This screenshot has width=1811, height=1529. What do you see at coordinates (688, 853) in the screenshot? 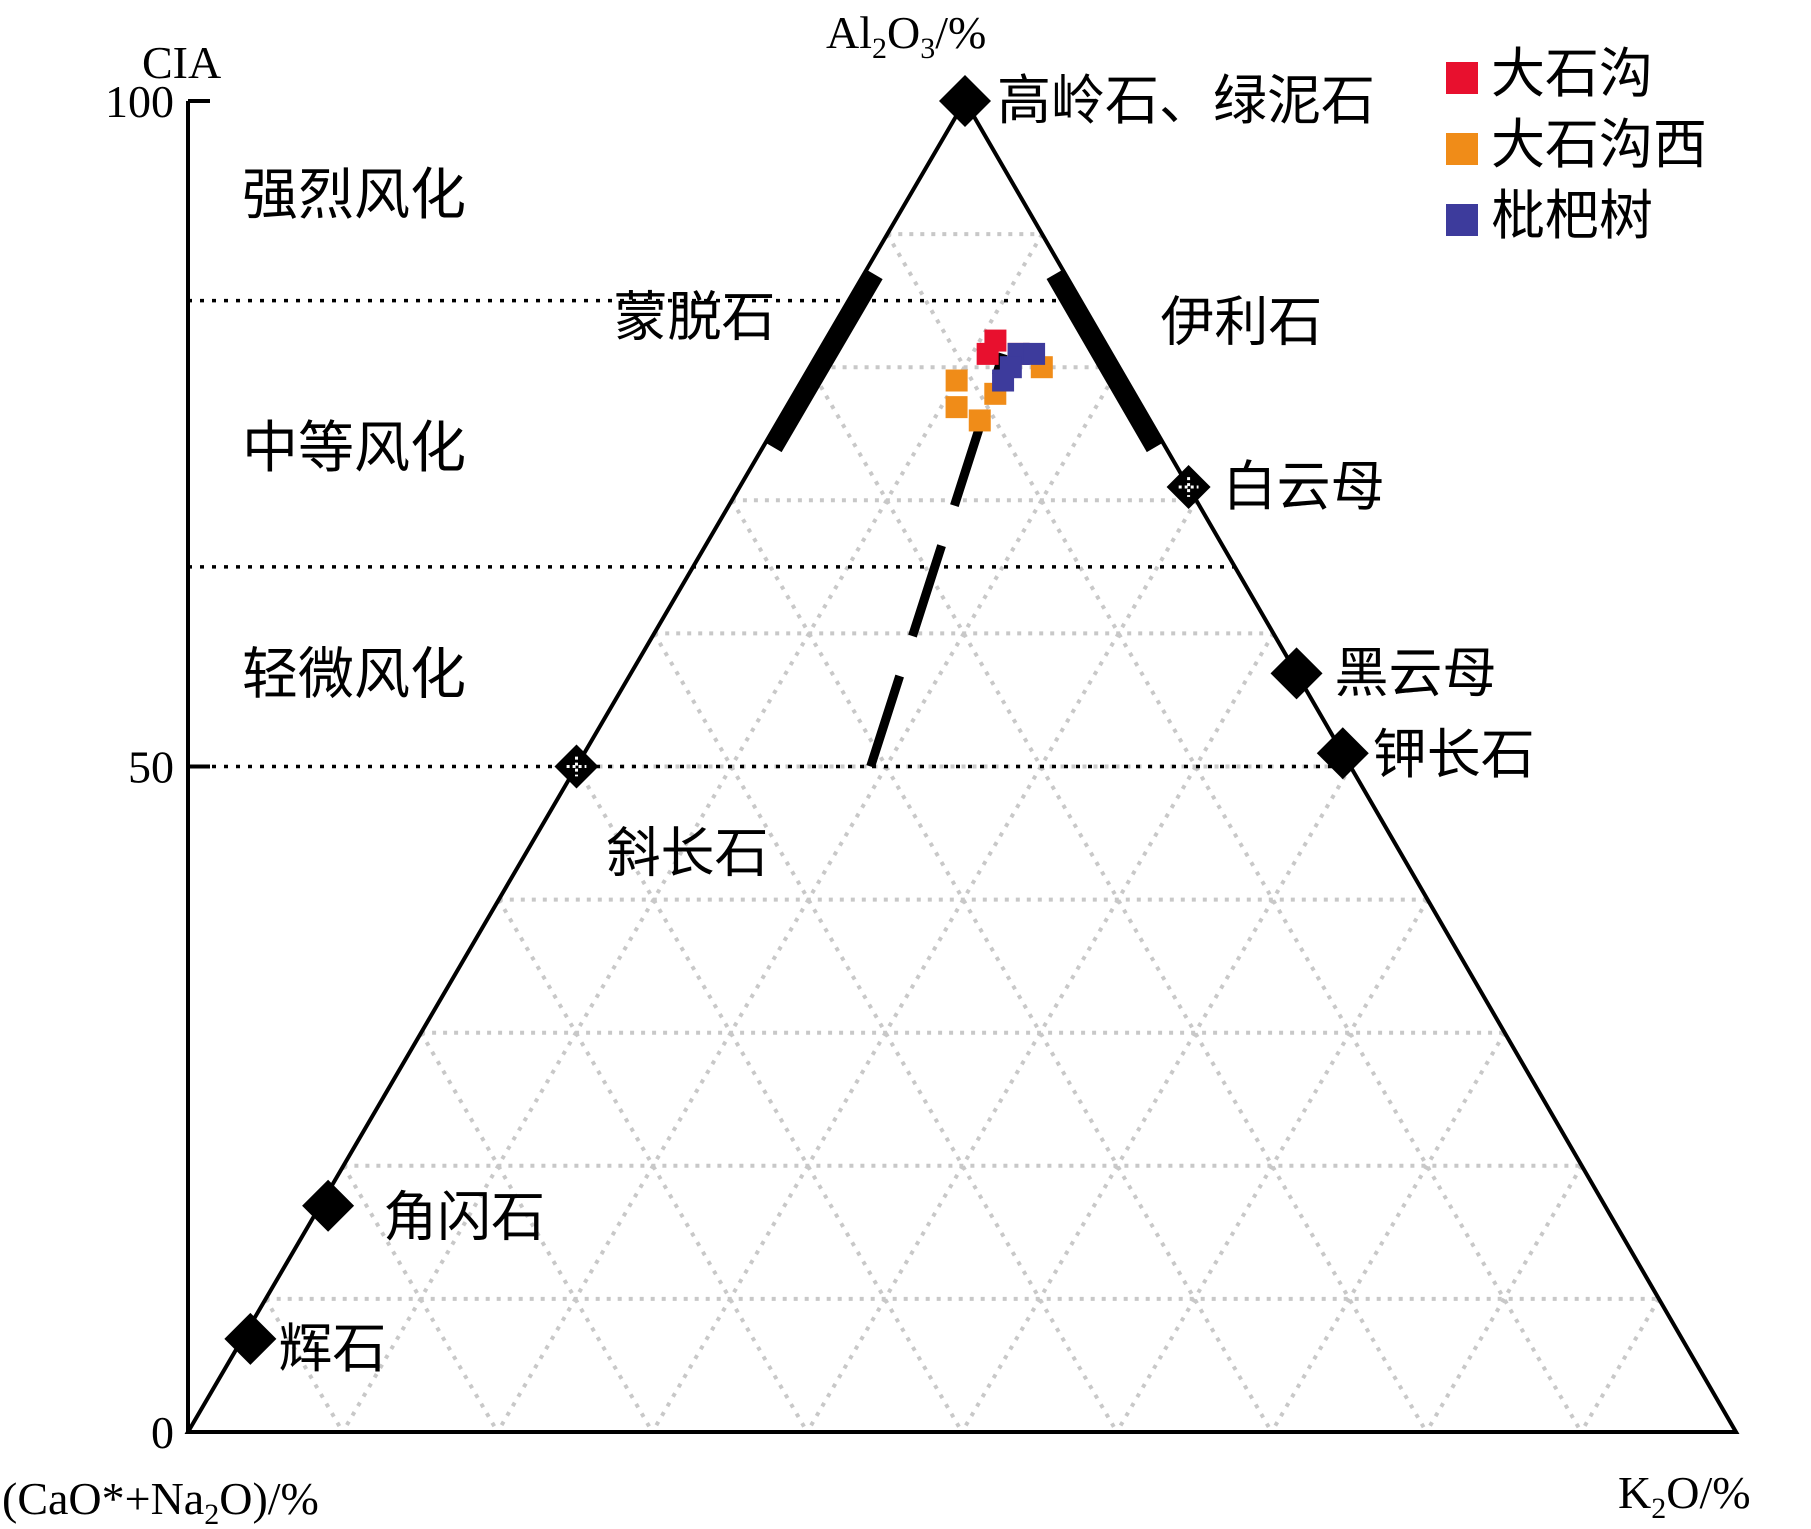
I see `mineral-label: 斜长石` at bounding box center [688, 853].